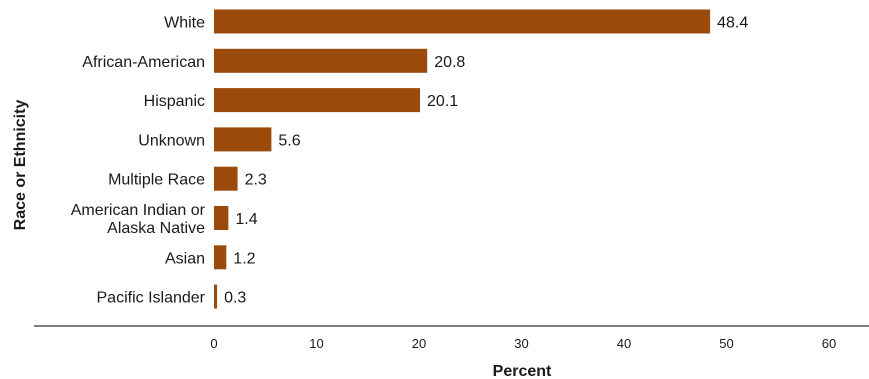 Image resolution: width=869 pixels, height=379 pixels. I want to click on x-tick-label: 60, so click(829, 343).